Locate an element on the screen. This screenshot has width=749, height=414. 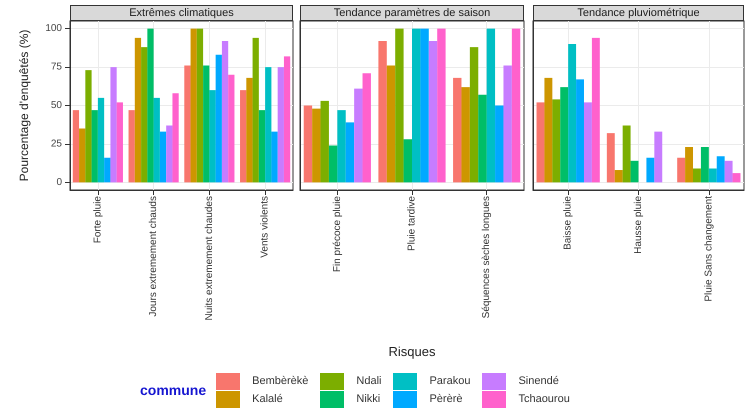
x-tick-label: Vents violents is located at coordinates (265, 227).